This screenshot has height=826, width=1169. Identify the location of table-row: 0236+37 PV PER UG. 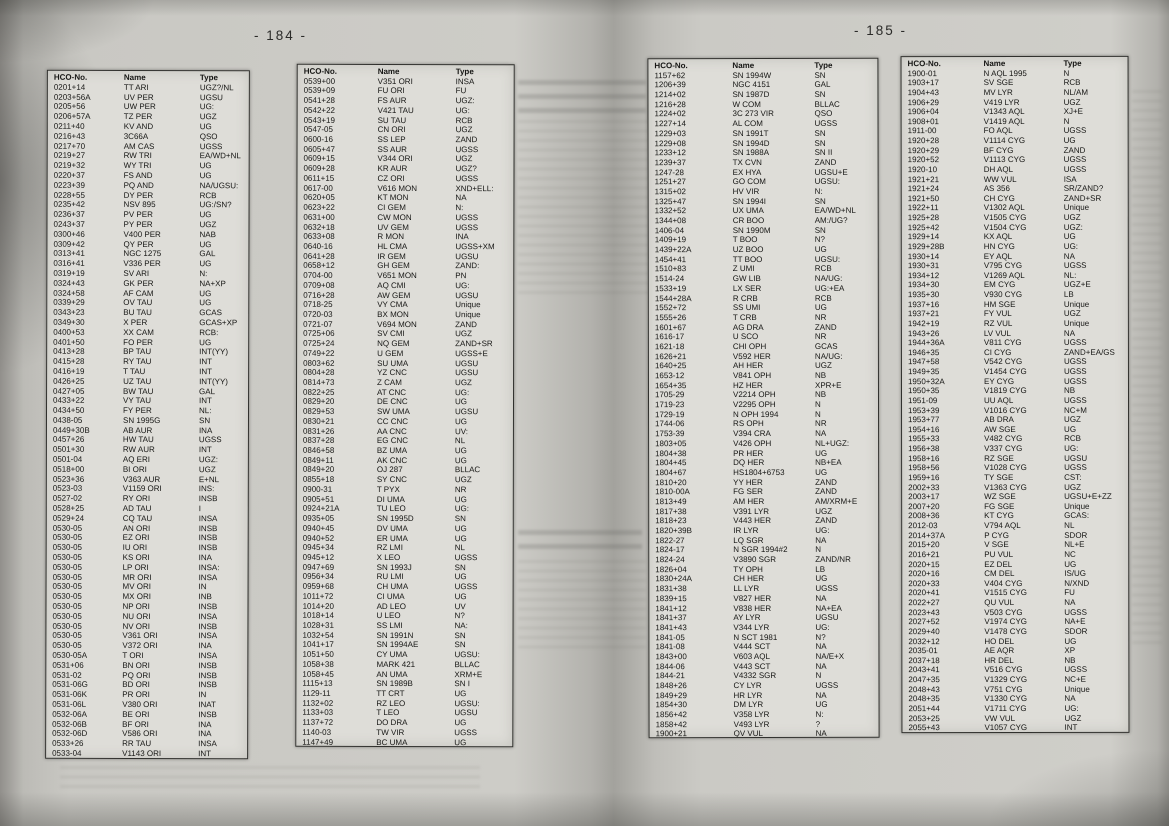
(151, 215).